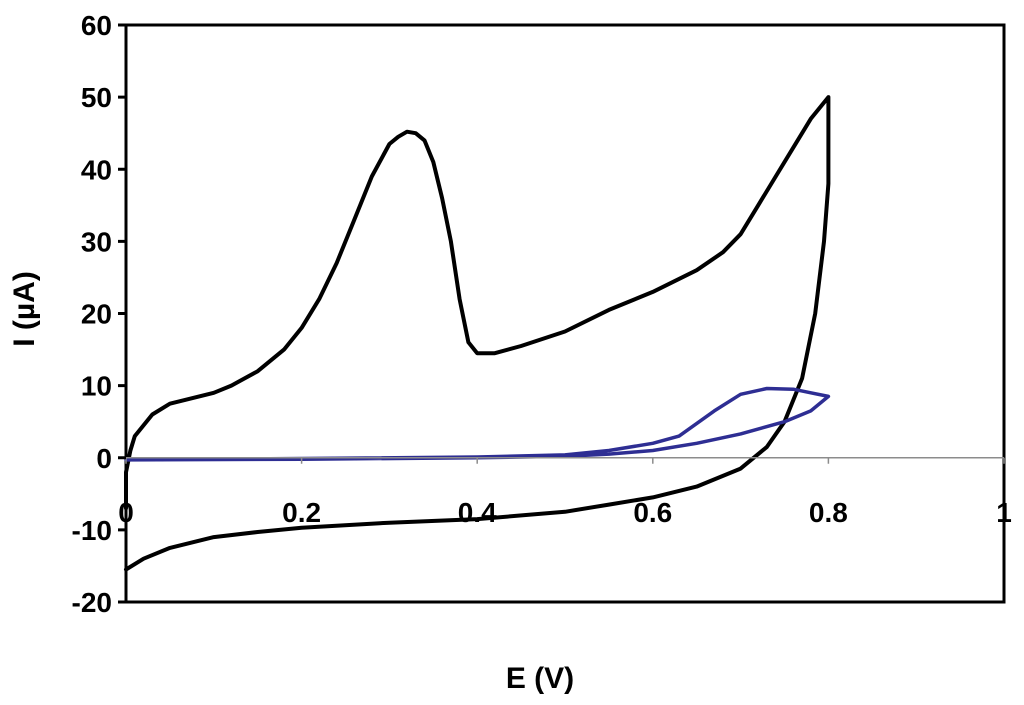 This screenshot has width=1024, height=705. What do you see at coordinates (96, 314) in the screenshot?
I see `y-tick-label: 20` at bounding box center [96, 314].